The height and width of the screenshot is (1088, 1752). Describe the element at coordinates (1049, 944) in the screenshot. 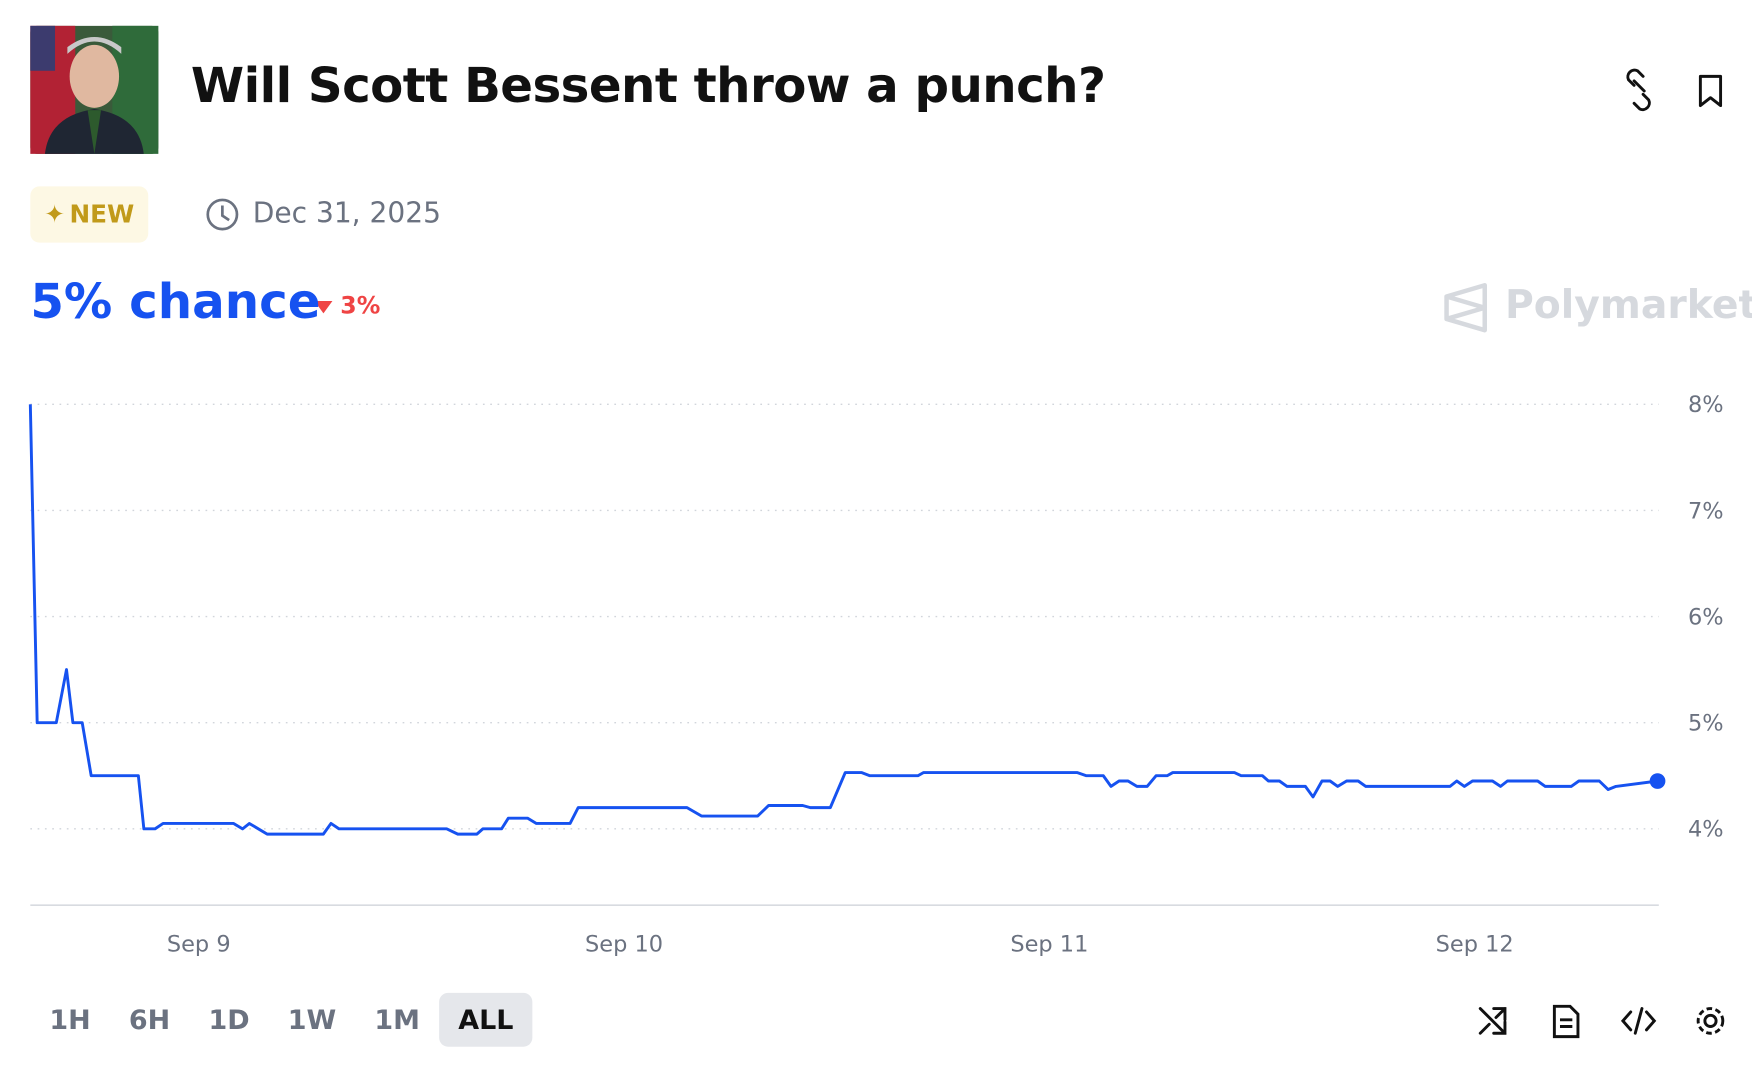

I see `x-tick-label: Sep 11` at that location.